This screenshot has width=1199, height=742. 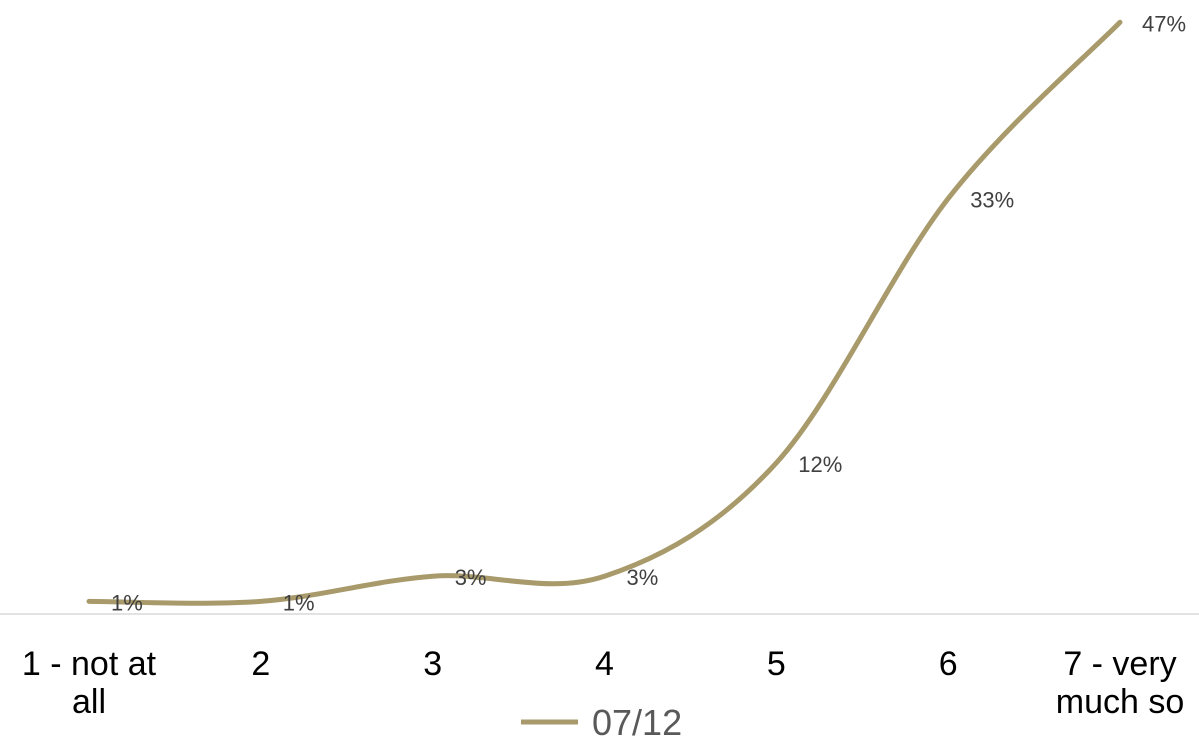 What do you see at coordinates (604, 664) in the screenshot?
I see `x-tick-label: 4` at bounding box center [604, 664].